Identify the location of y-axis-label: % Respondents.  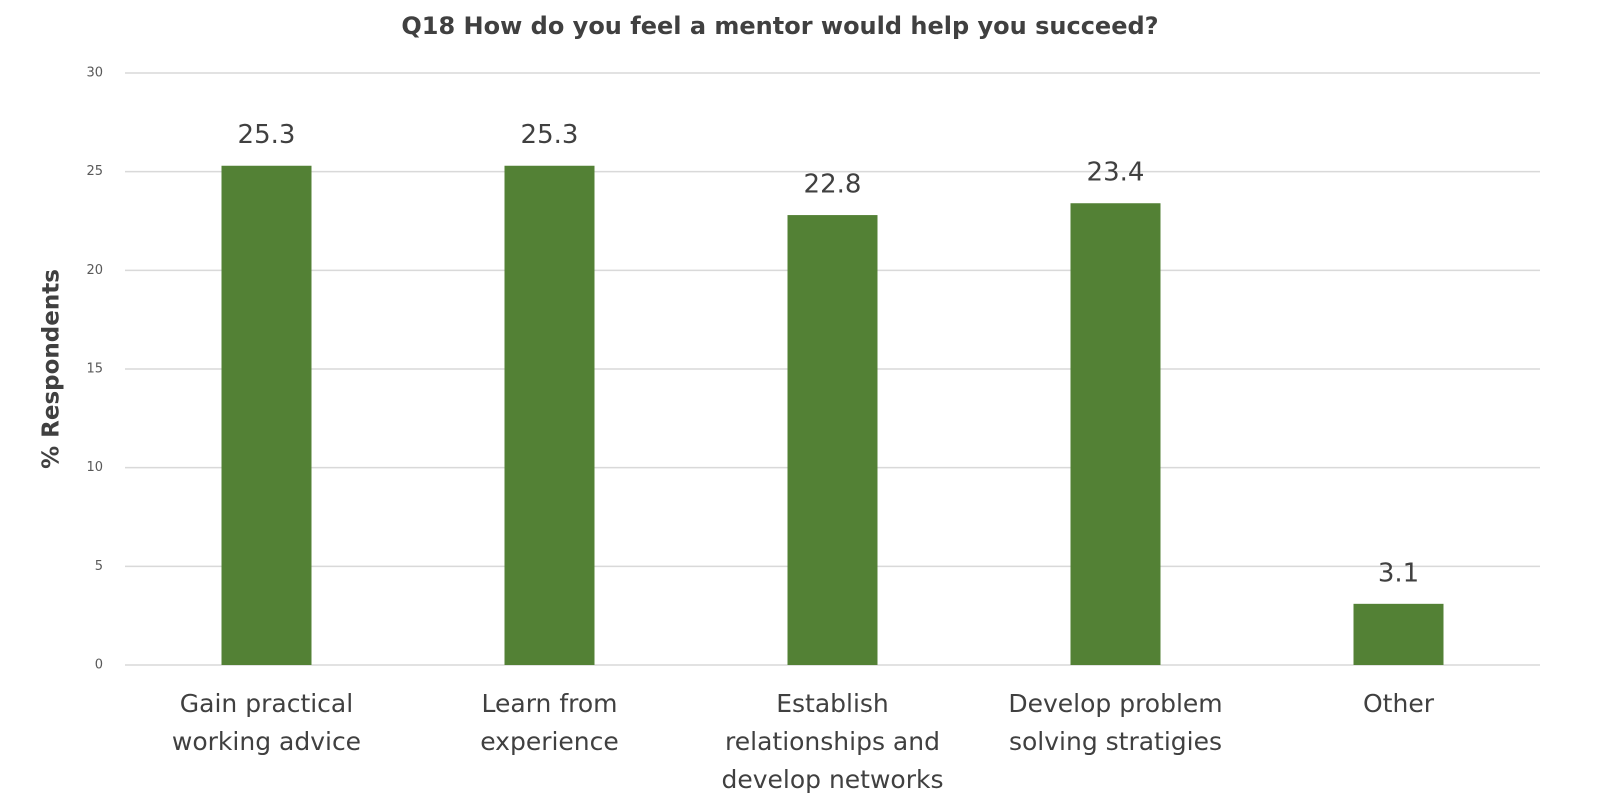
(52, 369).